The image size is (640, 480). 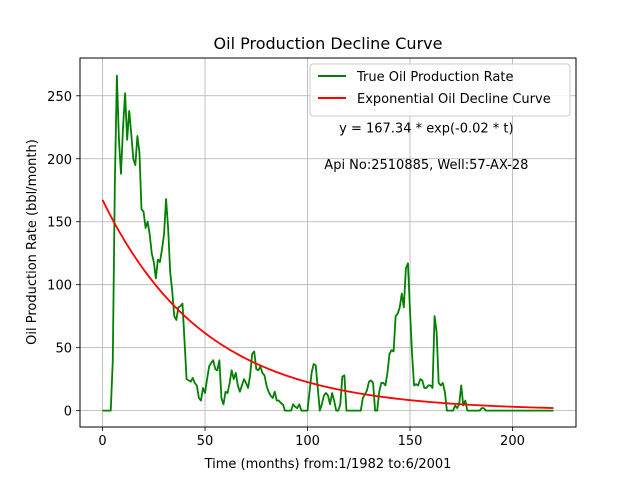 What do you see at coordinates (328, 464) in the screenshot?
I see `x-axis-label: Time (months) from:1/1982 to:6/2001` at bounding box center [328, 464].